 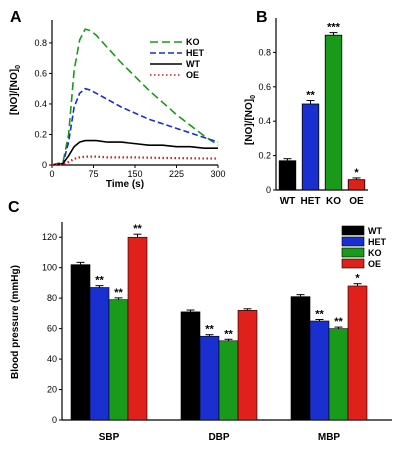 What do you see at coordinates (99, 281) in the screenshot?
I see `chart-c-significance-sbp-het: **` at bounding box center [99, 281].